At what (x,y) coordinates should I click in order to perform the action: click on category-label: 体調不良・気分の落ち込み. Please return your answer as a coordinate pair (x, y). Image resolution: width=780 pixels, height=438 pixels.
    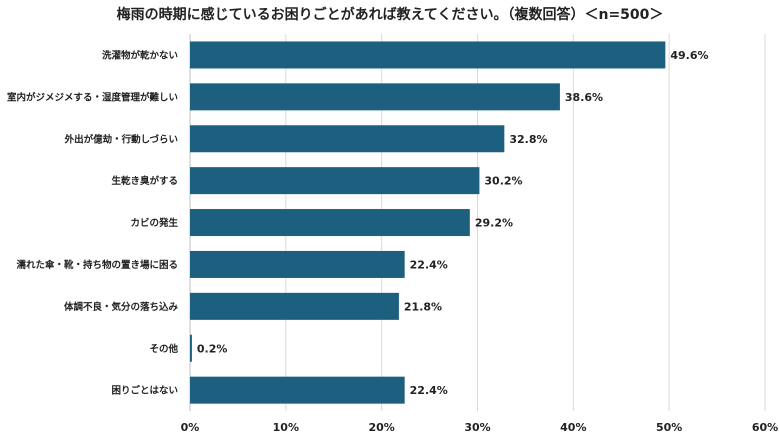
    Looking at the image, I should click on (121, 307).